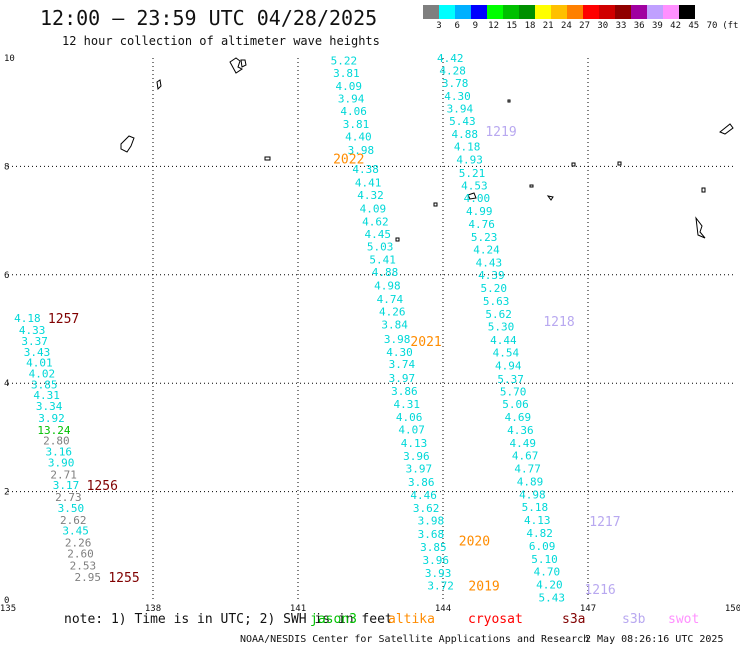 The width and height of the screenshot is (740, 650). Describe the element at coordinates (39, 363) in the screenshot. I see `wave-height-value: 4.01` at that location.